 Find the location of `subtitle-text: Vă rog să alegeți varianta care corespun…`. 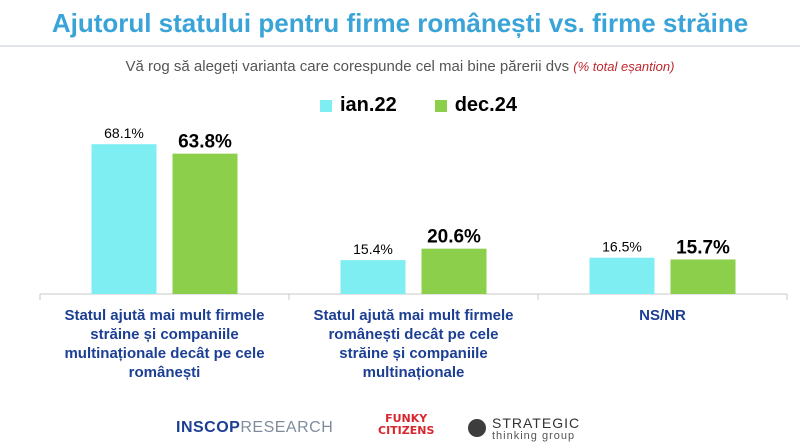

subtitle-text: Vă rog să alegeți varianta care corespun… is located at coordinates (347, 66).